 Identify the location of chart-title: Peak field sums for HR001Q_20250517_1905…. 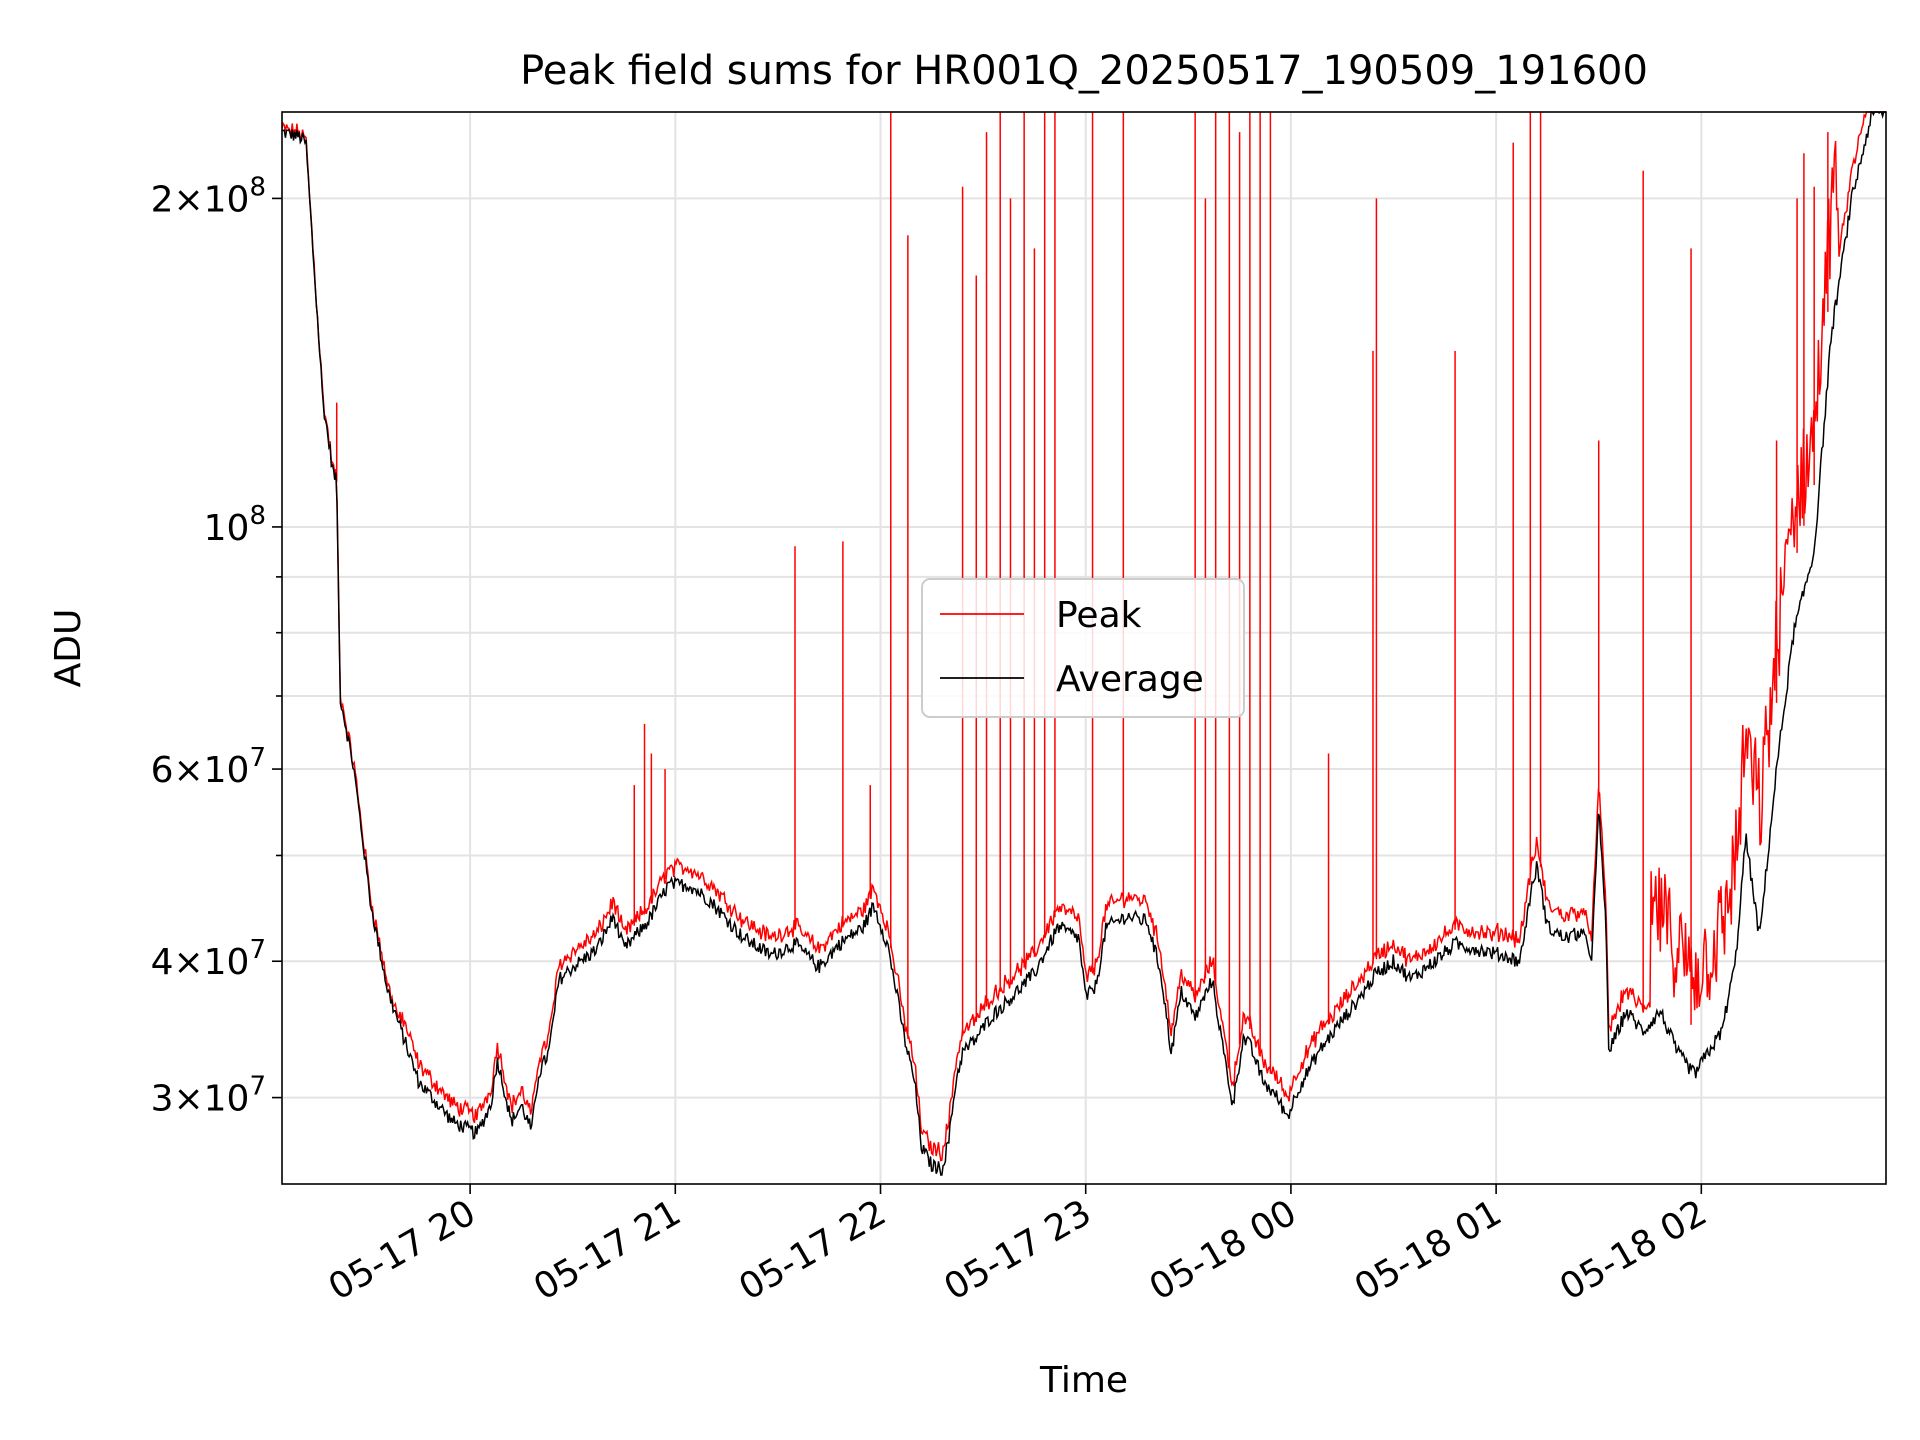
(1084, 71).